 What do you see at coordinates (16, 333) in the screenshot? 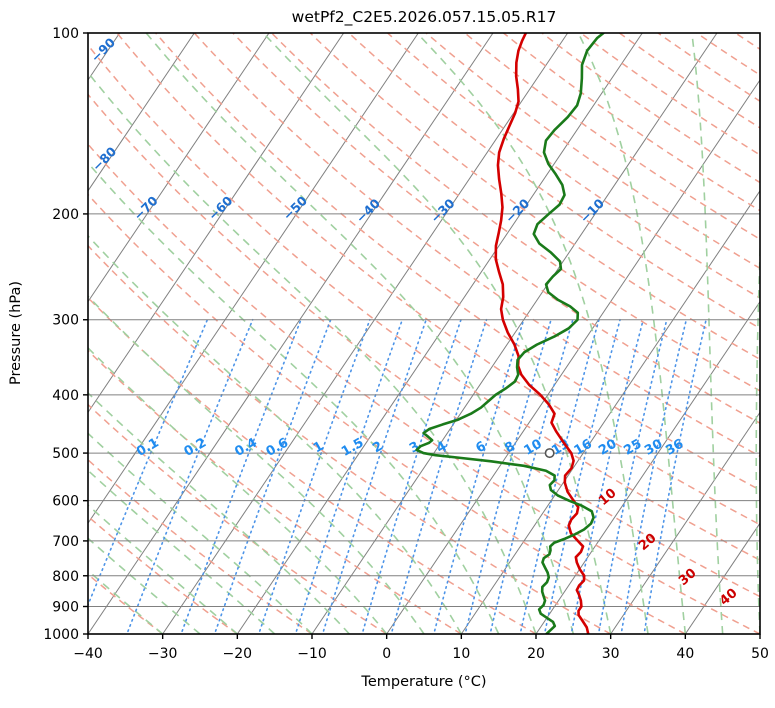
I see `y-axis-label: Pressure (hPa)` at bounding box center [16, 333].